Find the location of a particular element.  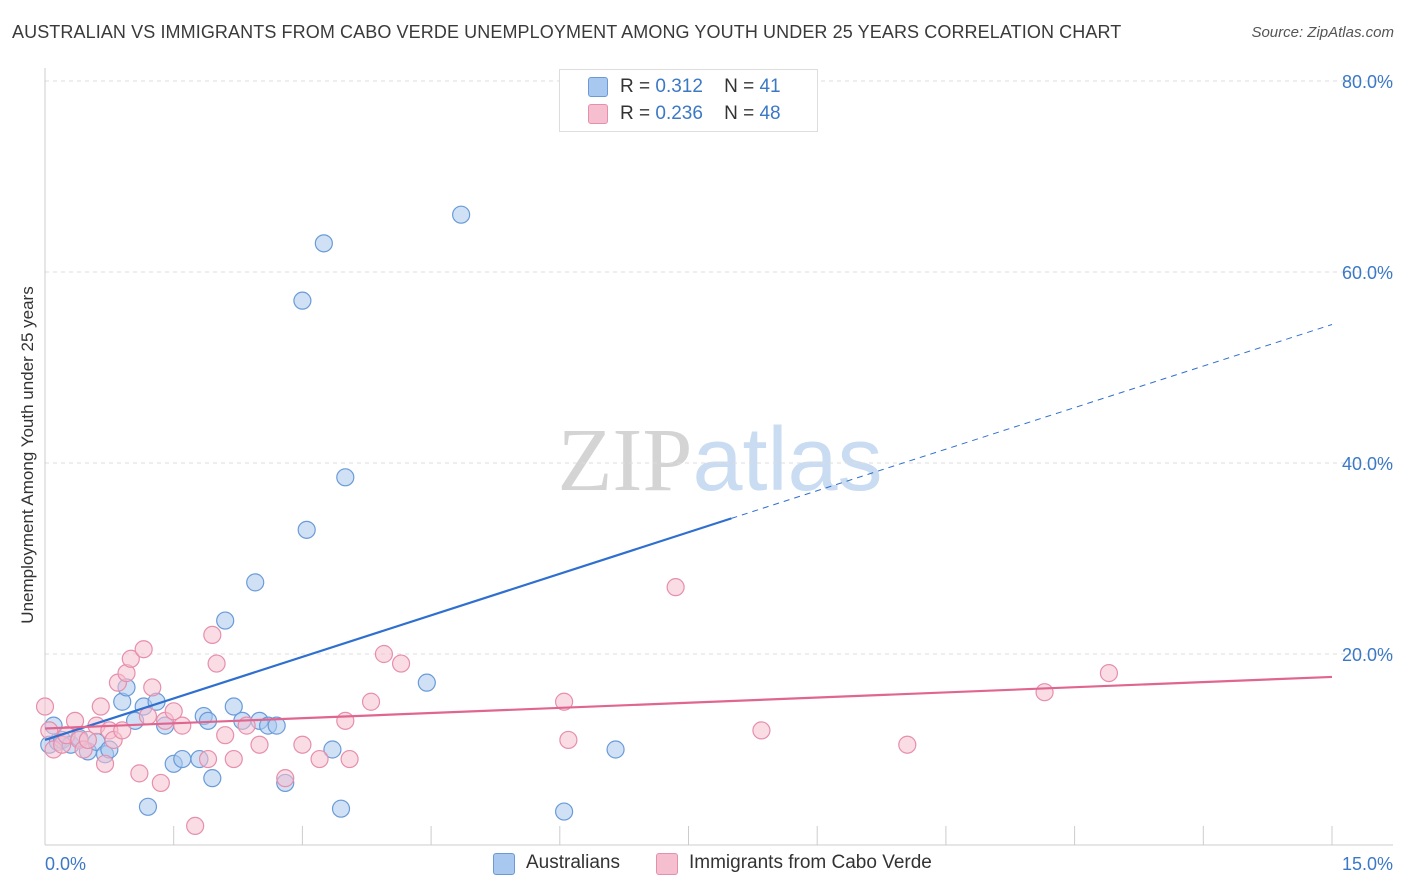

y-tick-label: 20.0% is located at coordinates (1367, 655).